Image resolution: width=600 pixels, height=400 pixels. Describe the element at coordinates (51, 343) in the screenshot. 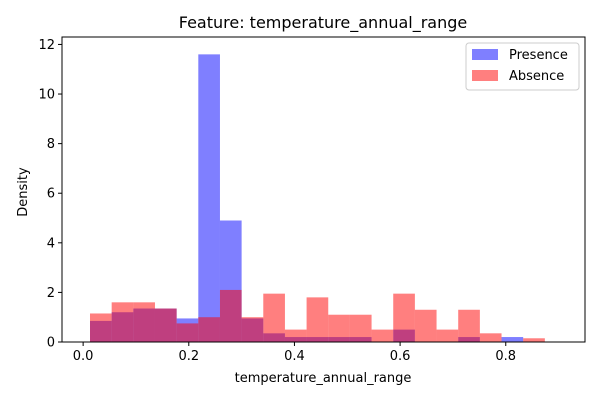

I see `y-tick-label: 0` at that location.